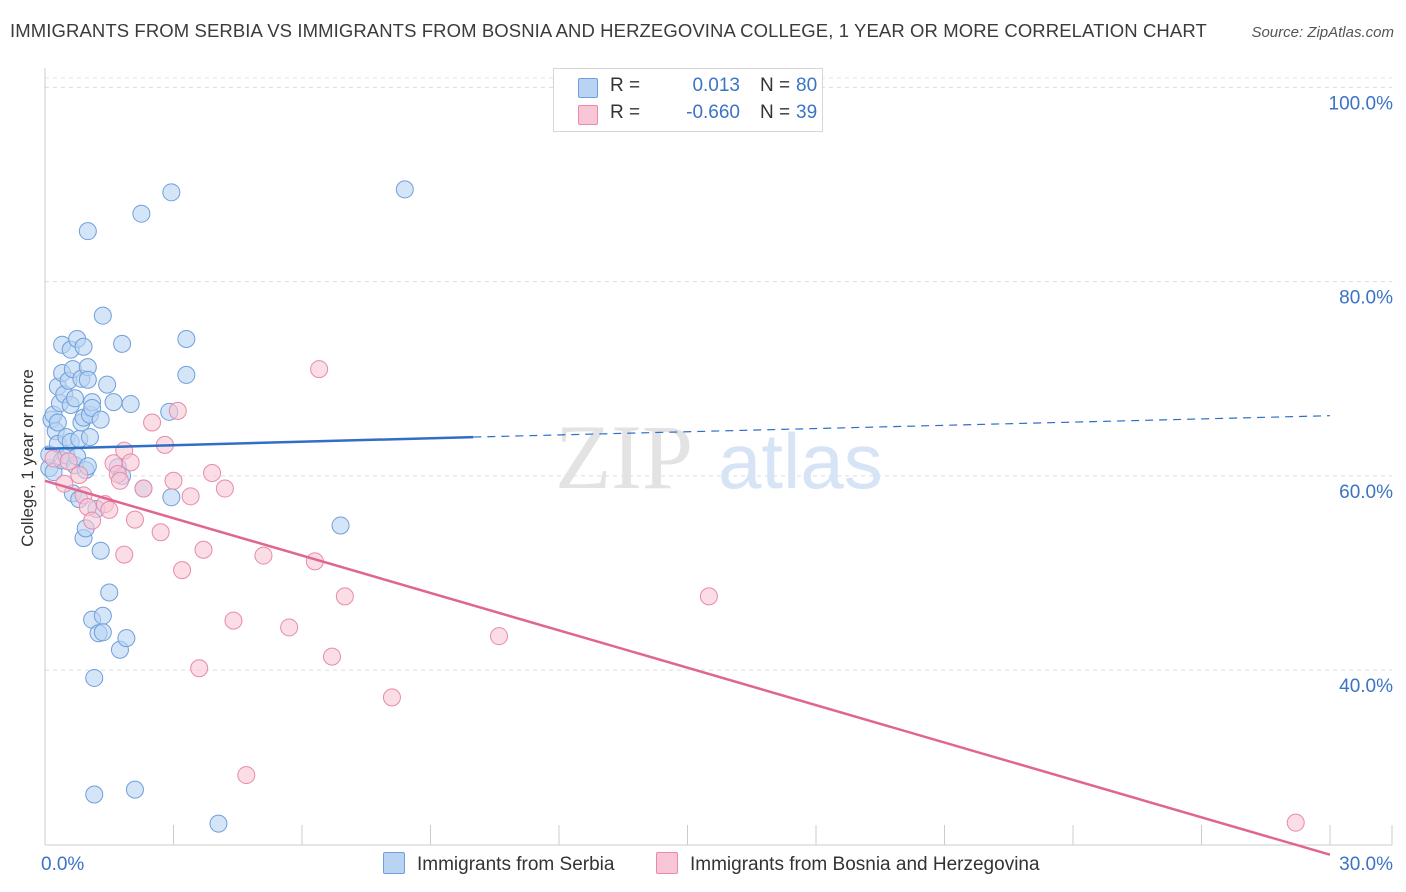 Image resolution: width=1406 pixels, height=892 pixels. Describe the element at coordinates (1366, 686) in the screenshot. I see `y-tick-label: 40.0%` at that location.